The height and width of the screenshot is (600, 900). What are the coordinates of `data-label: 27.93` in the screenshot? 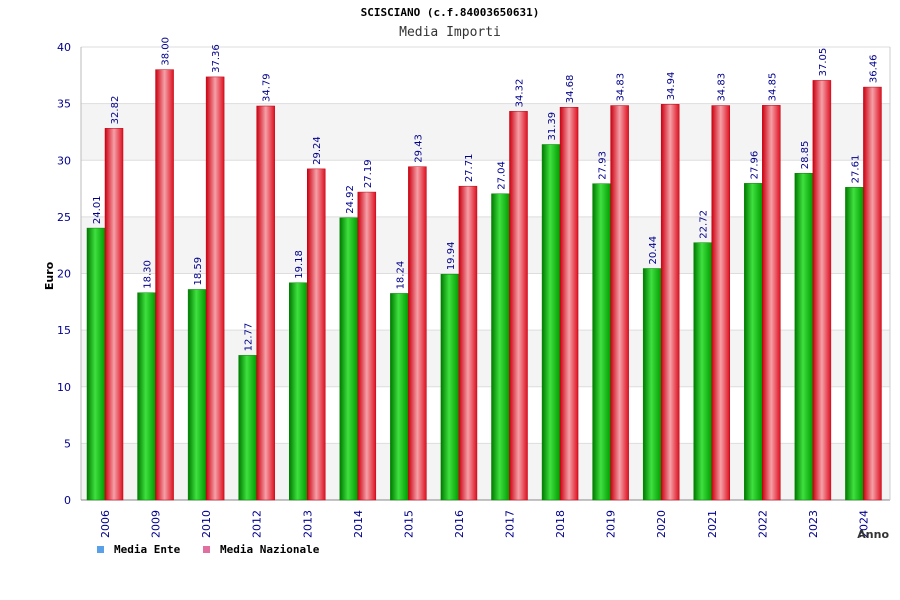 It's located at (603, 165).